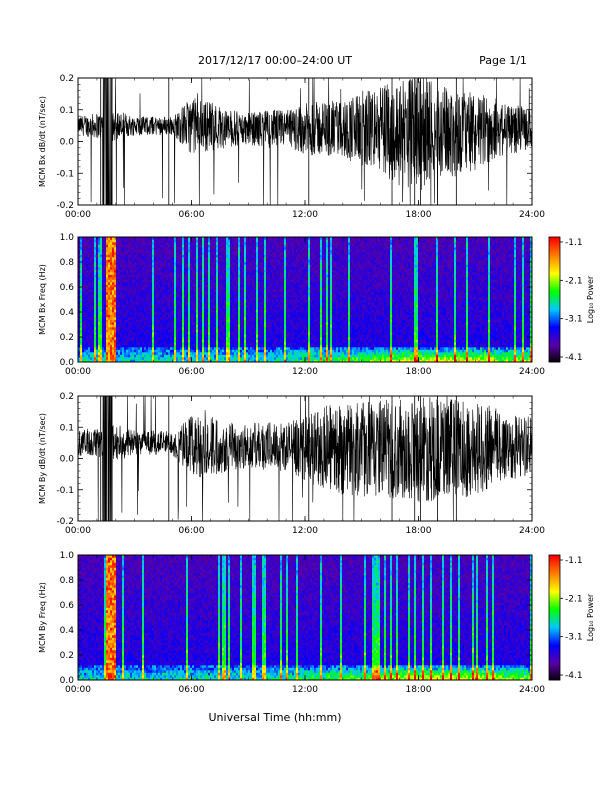 The height and width of the screenshot is (792, 612). What do you see at coordinates (532, 215) in the screenshot?
I see `x-tick-label: 24:00` at bounding box center [532, 215].